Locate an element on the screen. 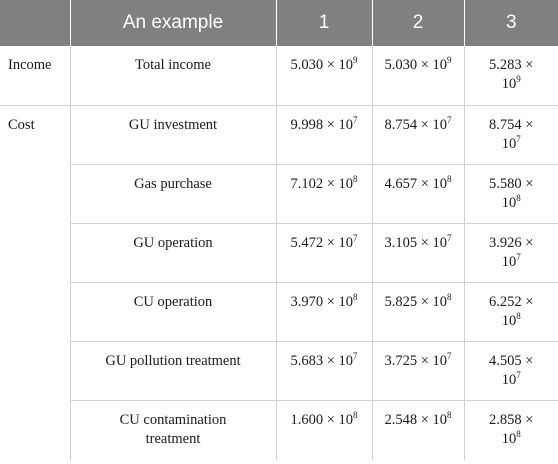 This screenshot has width=558, height=464. item-cell: CU contamination treatment is located at coordinates (173, 430).